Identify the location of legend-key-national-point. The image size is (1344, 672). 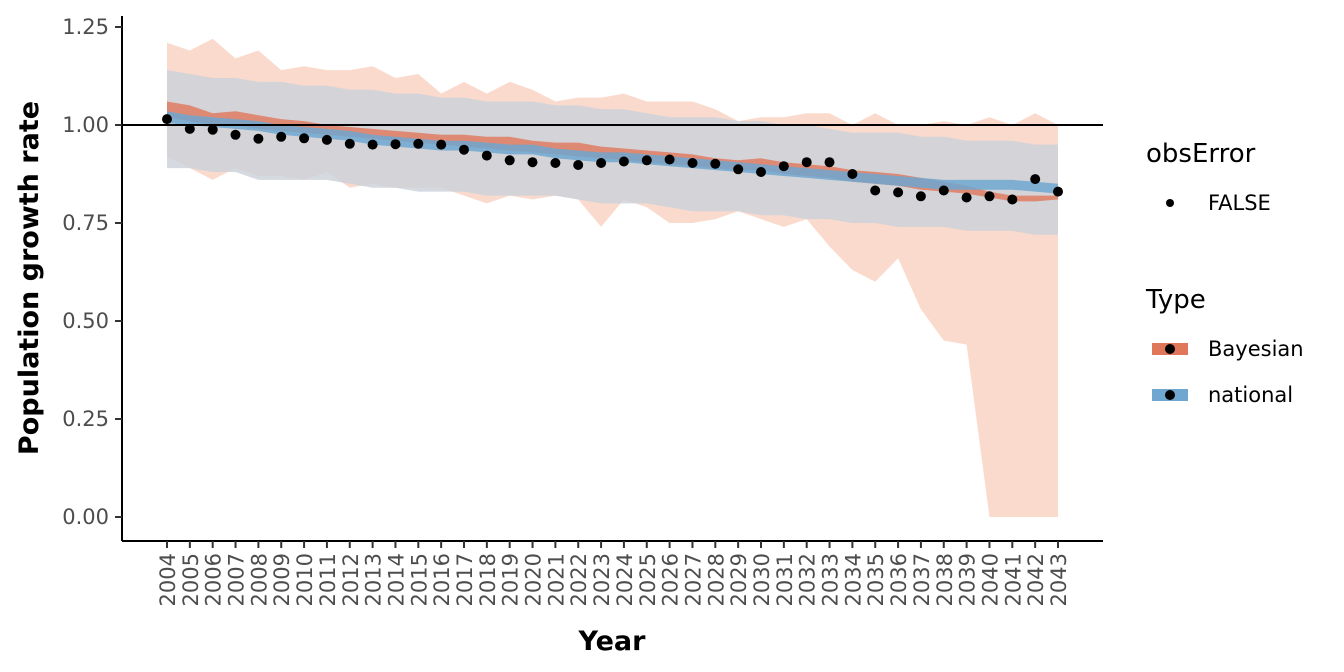
(1170, 395).